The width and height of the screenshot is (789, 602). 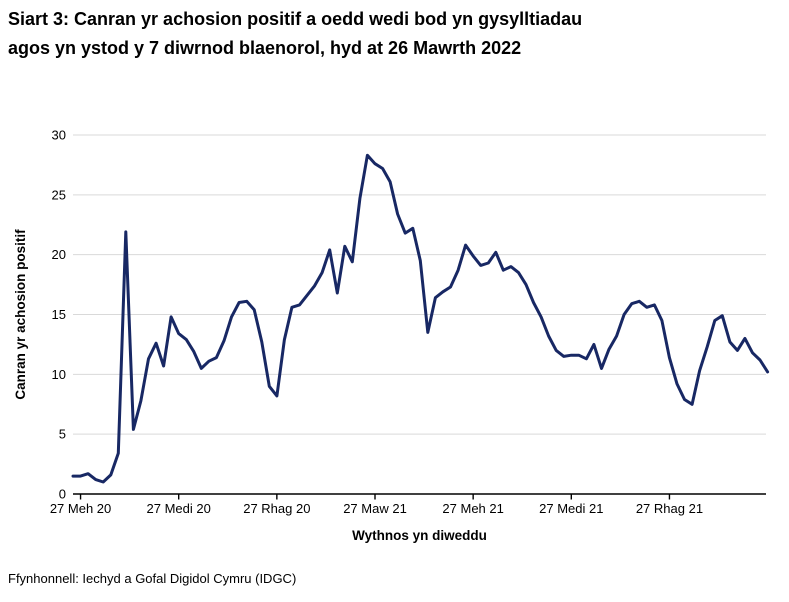 I want to click on y-tick-label: 25, so click(x=59, y=194).